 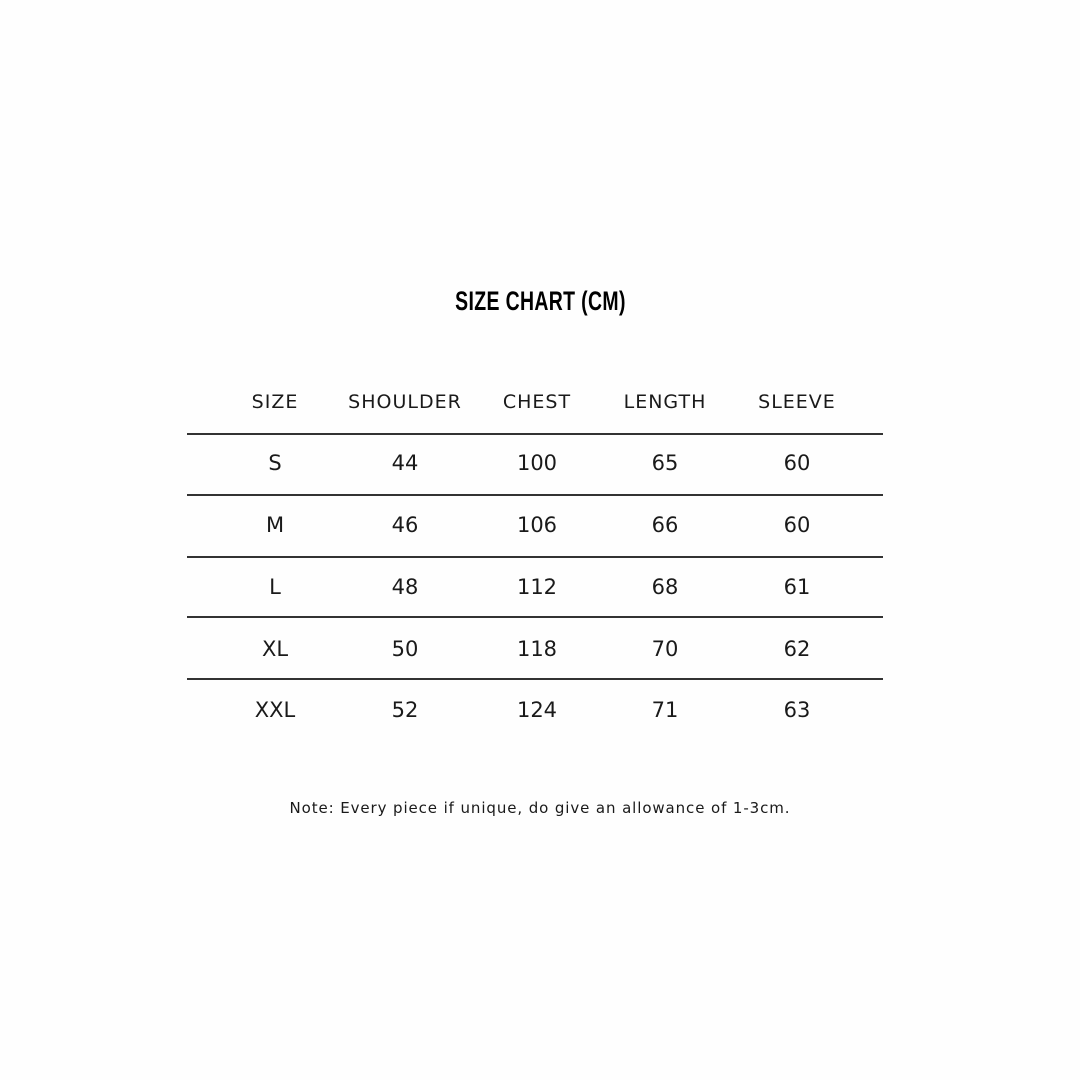 What do you see at coordinates (275, 525) in the screenshot?
I see `table-cell: M` at bounding box center [275, 525].